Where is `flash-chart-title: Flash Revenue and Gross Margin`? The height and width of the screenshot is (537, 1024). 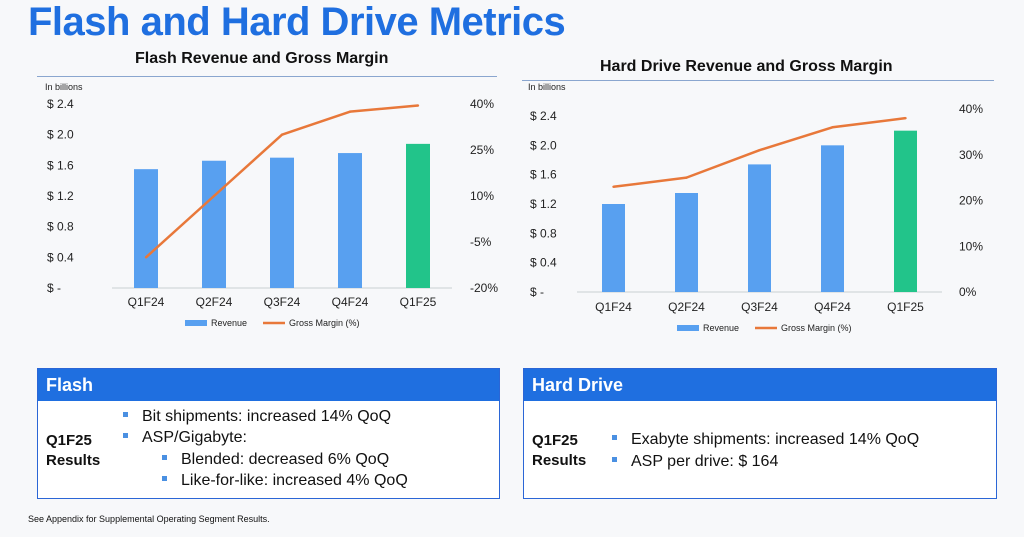 flash-chart-title: Flash Revenue and Gross Margin is located at coordinates (262, 58).